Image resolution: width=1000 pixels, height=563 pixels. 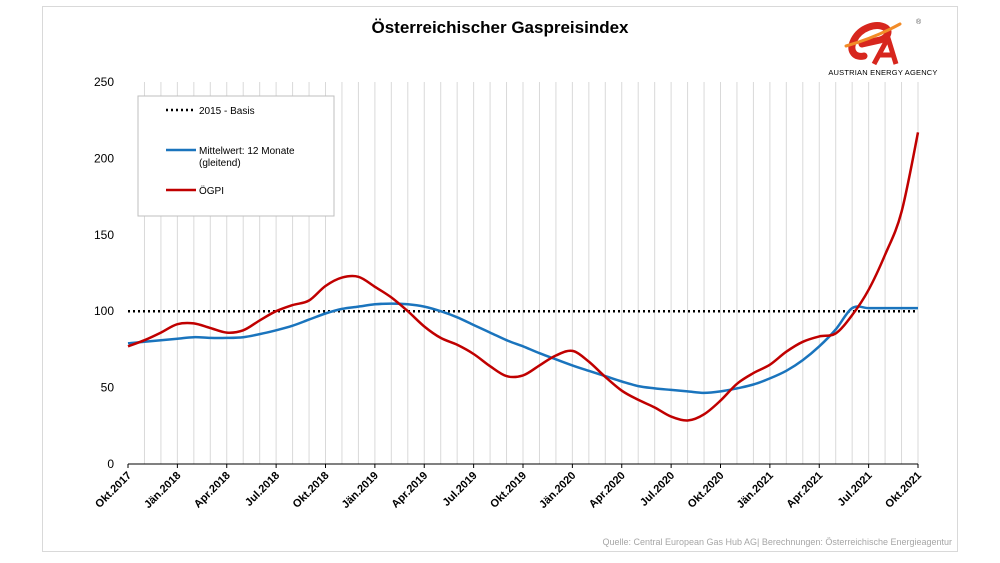 What do you see at coordinates (522, 348) in the screenshot?
I see `moving-average-series` at bounding box center [522, 348].